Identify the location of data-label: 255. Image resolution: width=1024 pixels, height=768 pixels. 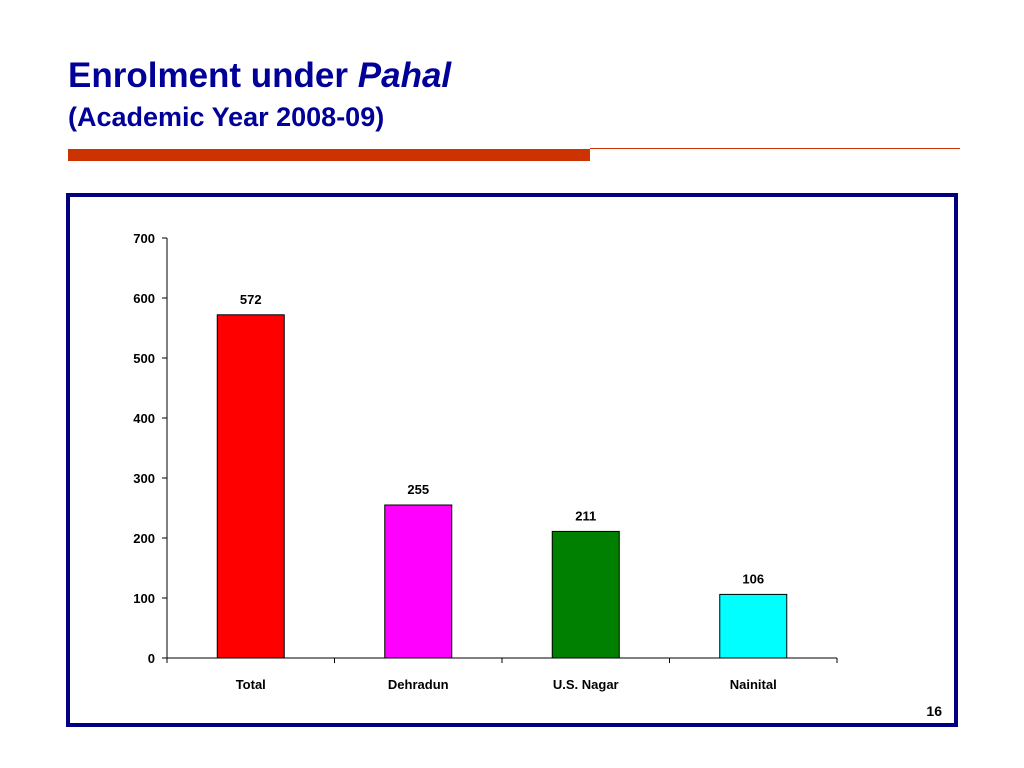
(418, 489).